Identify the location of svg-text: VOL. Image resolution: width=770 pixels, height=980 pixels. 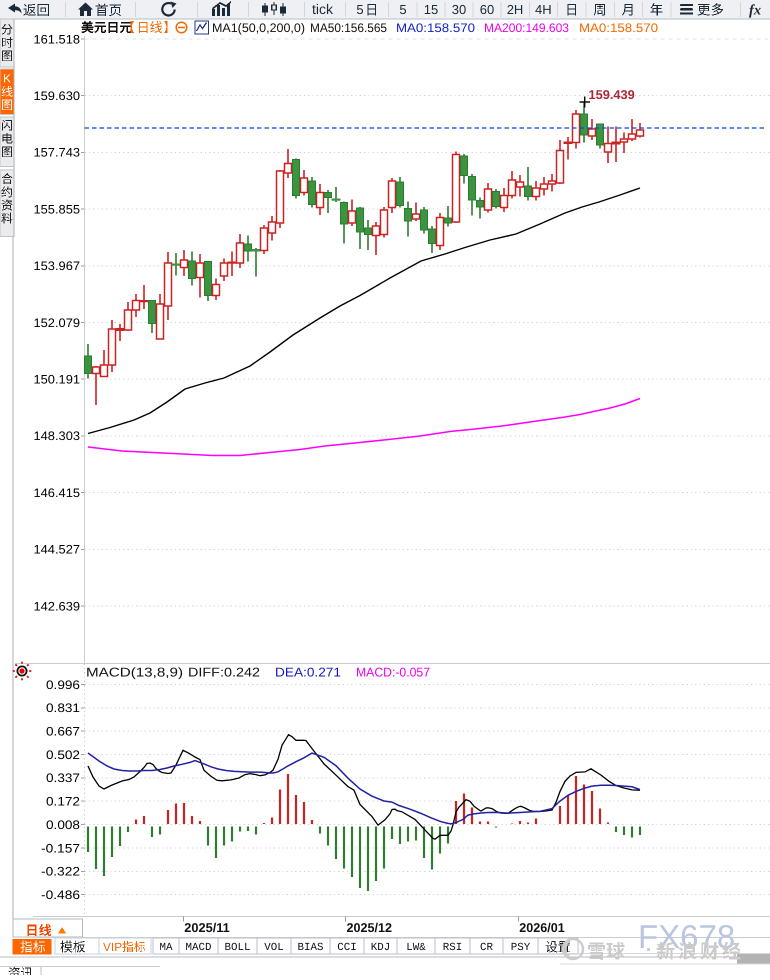
(273, 948).